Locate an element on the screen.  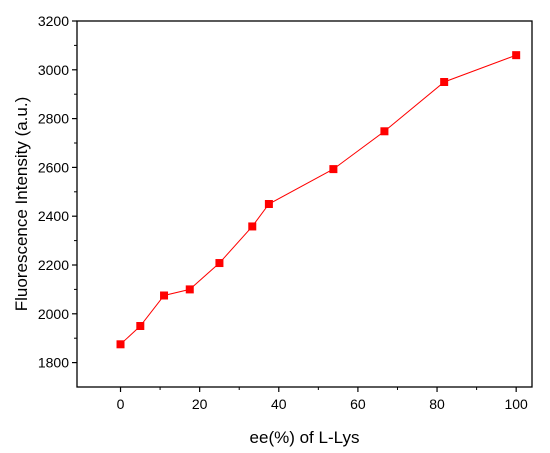
x-tick-label: 20 is located at coordinates (200, 404).